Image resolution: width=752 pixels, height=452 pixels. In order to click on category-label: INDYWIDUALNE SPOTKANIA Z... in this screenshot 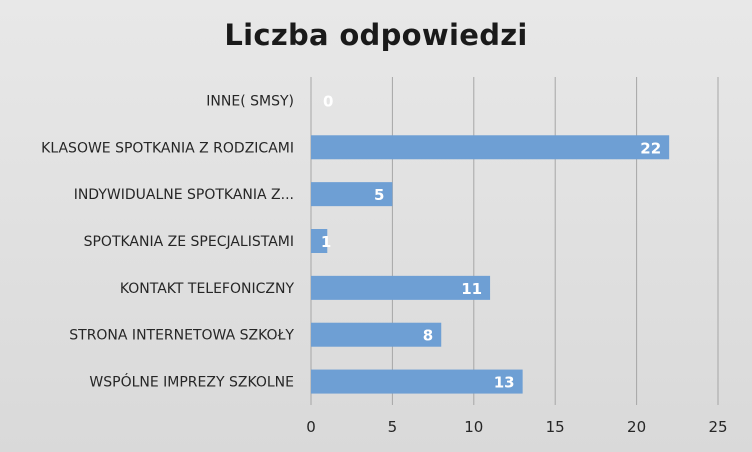, I will do `click(184, 195)`.